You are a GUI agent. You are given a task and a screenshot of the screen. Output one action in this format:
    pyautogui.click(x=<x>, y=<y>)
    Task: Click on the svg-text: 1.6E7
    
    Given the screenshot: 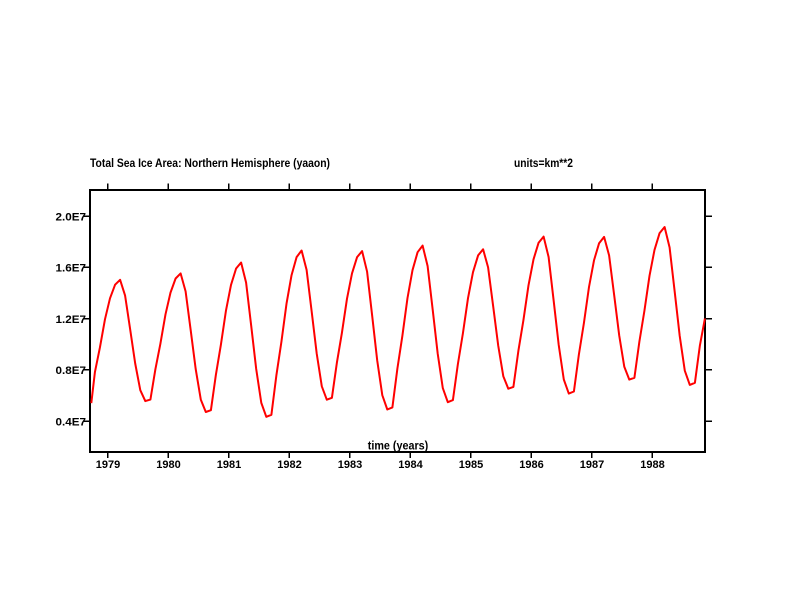 What is the action you would take?
    pyautogui.click(x=71, y=269)
    